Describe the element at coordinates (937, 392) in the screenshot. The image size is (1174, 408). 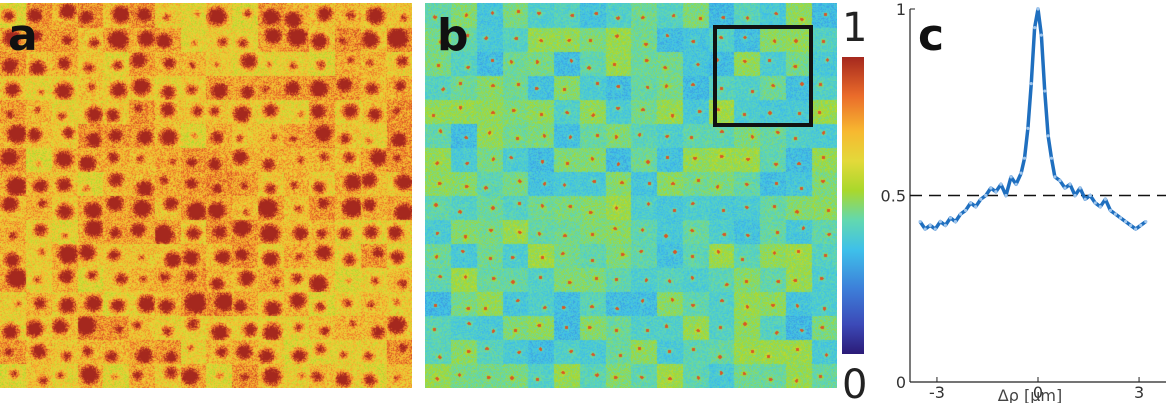
I see `x-tick-label: -3` at that location.